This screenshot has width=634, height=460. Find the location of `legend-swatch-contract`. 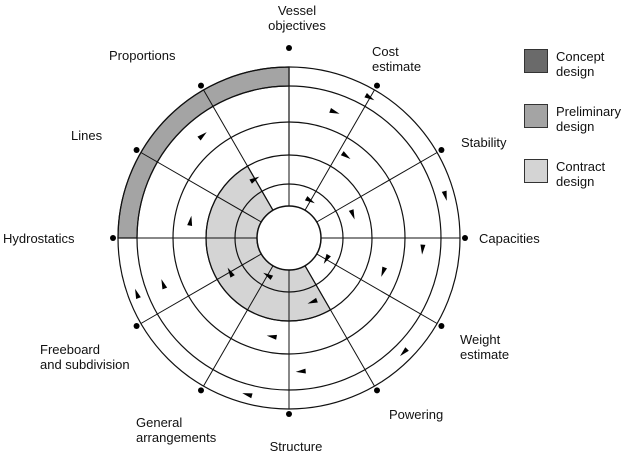

legend-swatch-contract is located at coordinates (536, 171).